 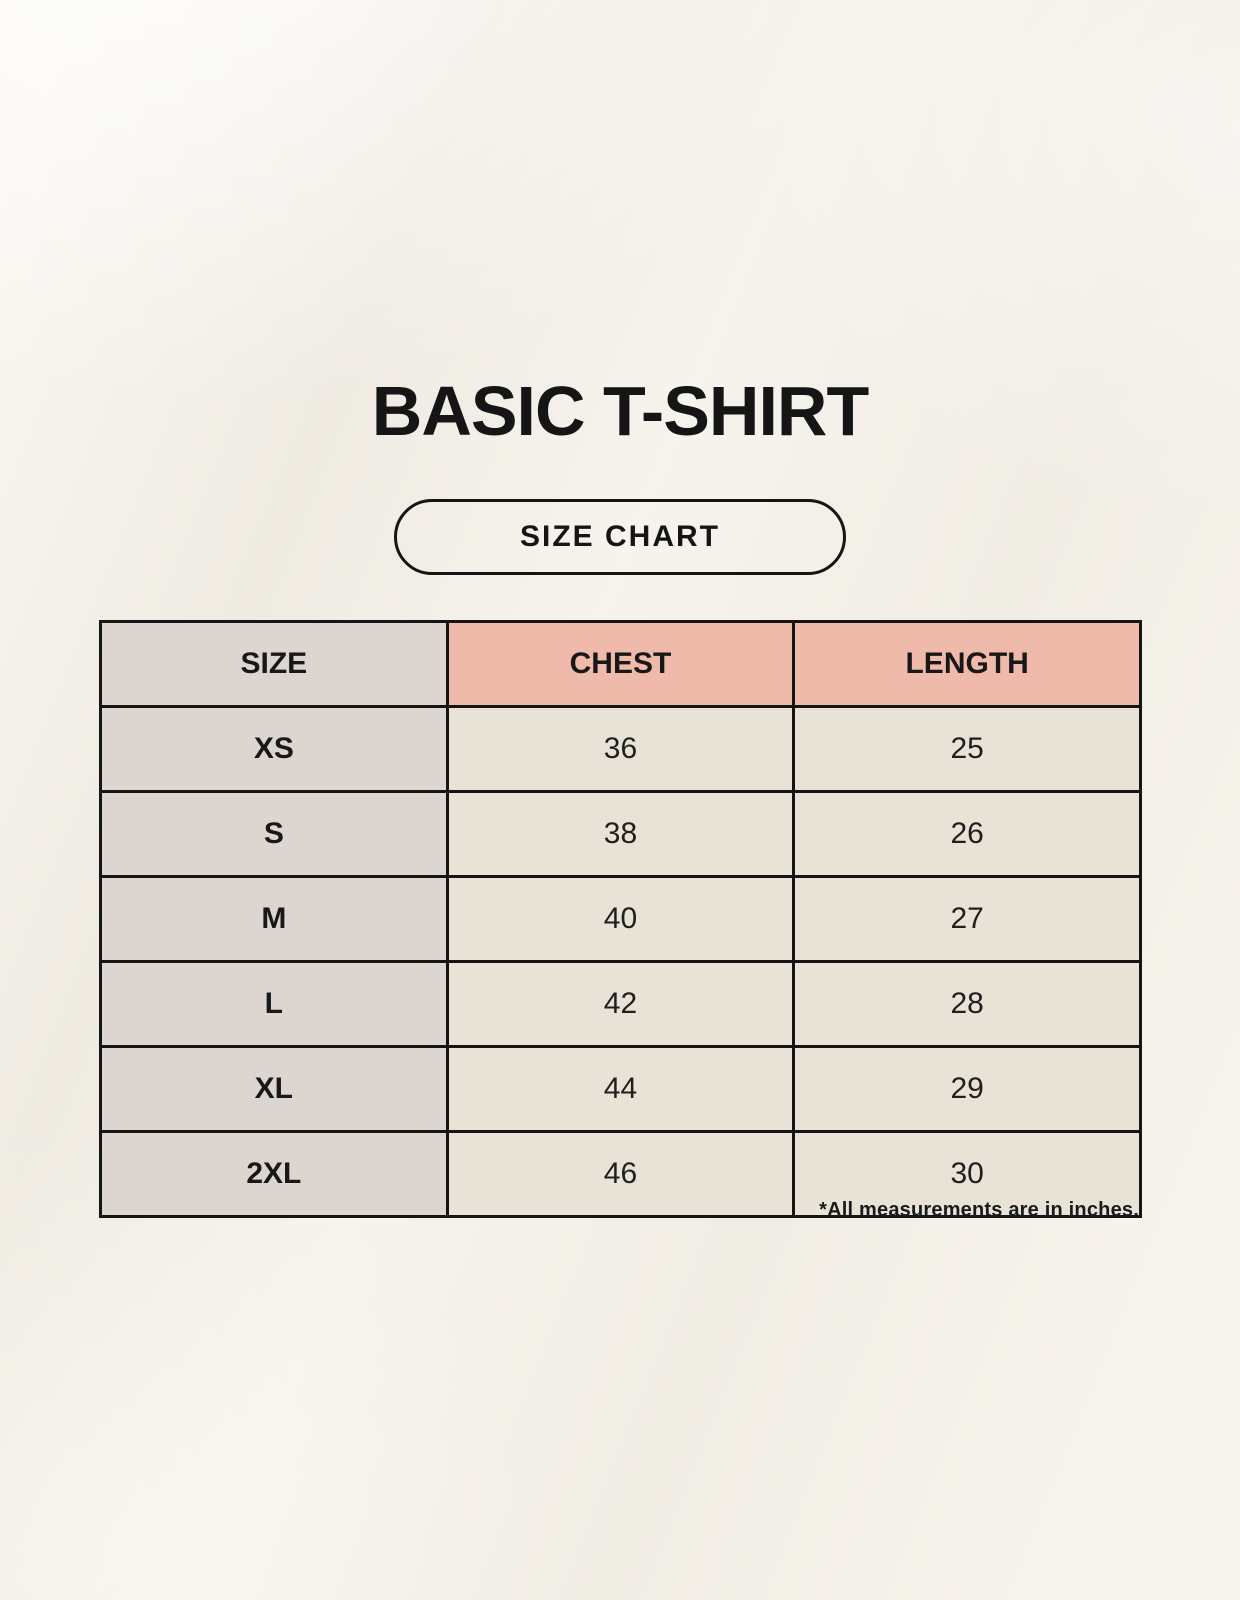 What do you see at coordinates (274, 1004) in the screenshot?
I see `size-cell: L` at bounding box center [274, 1004].